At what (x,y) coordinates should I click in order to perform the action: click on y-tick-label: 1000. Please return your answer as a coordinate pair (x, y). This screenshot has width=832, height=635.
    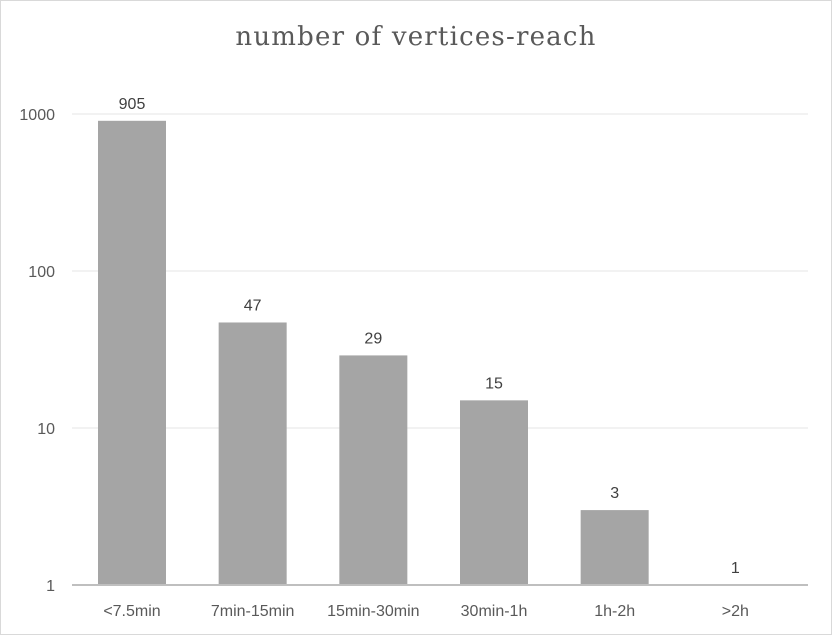
    Looking at the image, I should click on (37, 115).